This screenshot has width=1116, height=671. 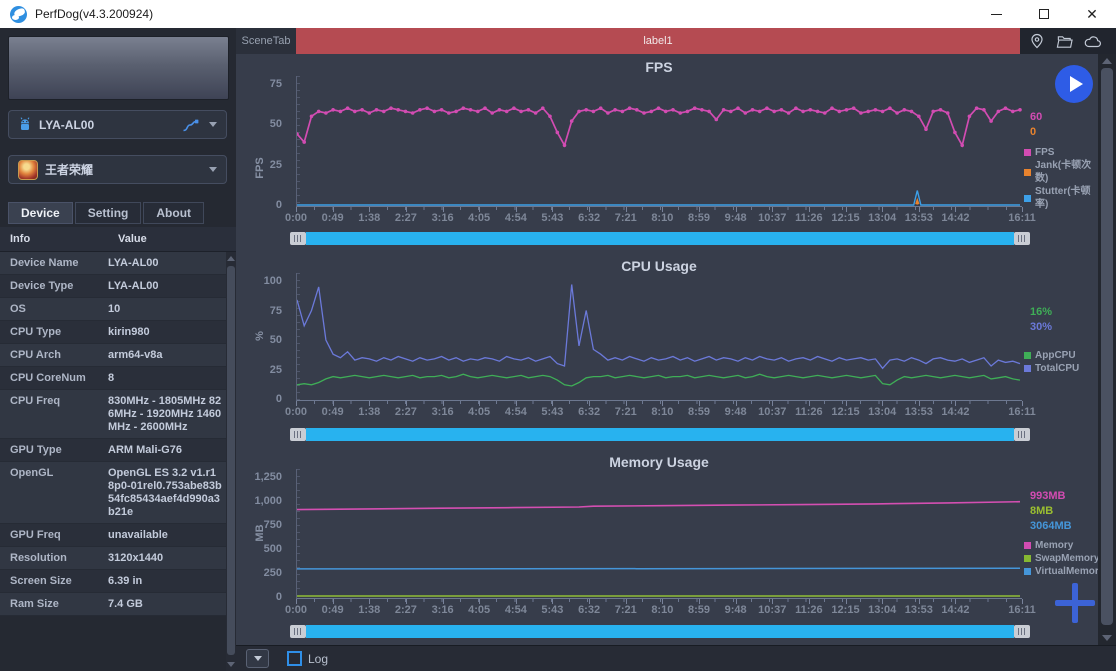 I want to click on table-row: Device Type LYA-AL00, so click(x=118, y=286).